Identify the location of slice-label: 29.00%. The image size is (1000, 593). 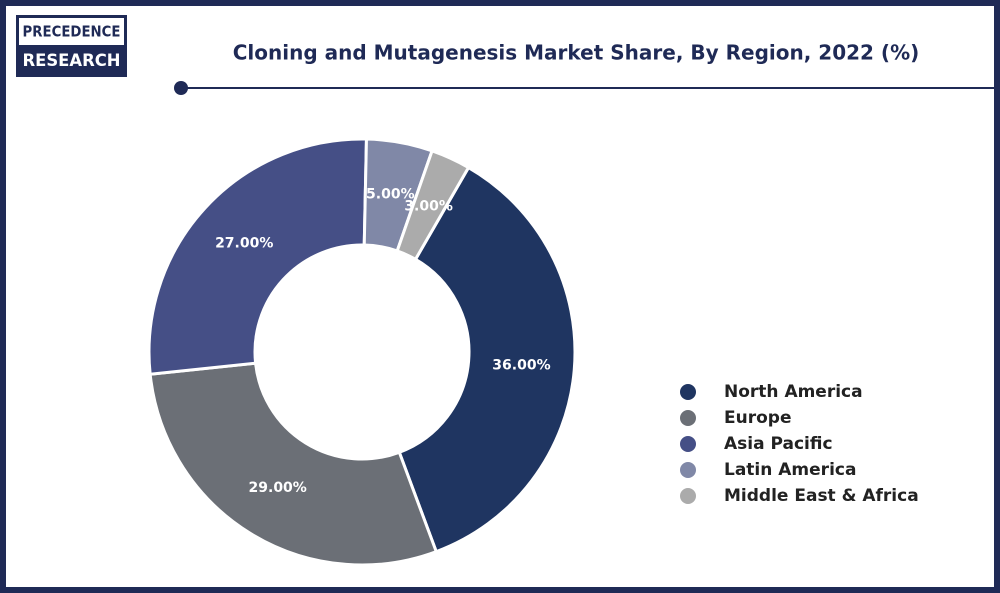
(278, 488).